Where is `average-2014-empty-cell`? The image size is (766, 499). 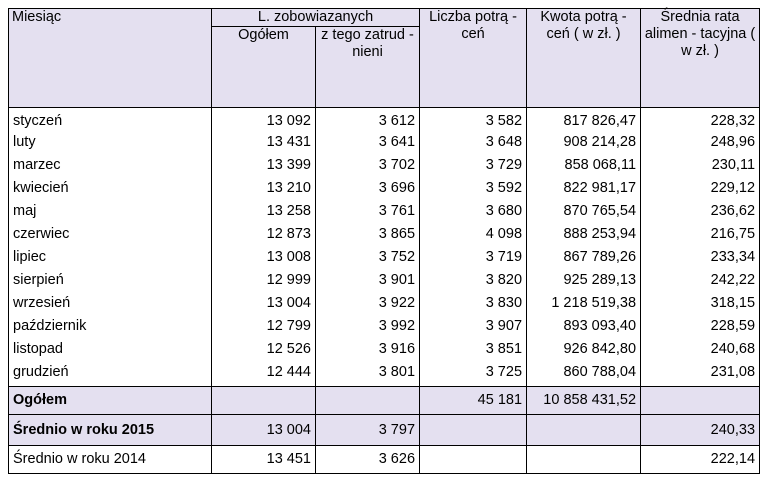
average-2014-empty-cell is located at coordinates (473, 459).